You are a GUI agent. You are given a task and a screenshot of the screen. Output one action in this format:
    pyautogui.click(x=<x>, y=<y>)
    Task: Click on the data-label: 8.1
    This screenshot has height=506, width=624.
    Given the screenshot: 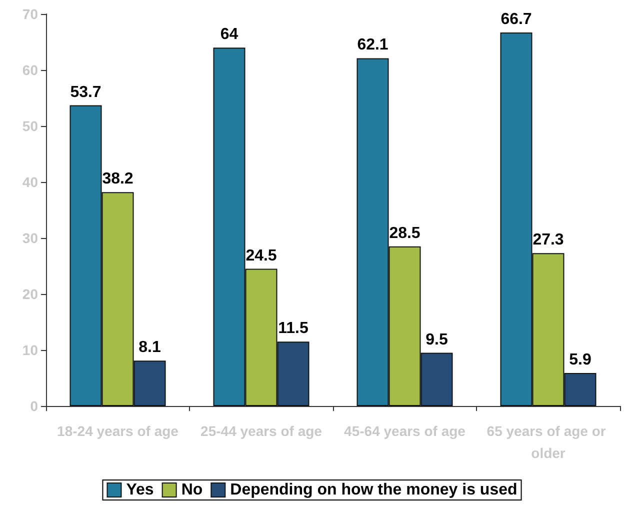 What is the action you would take?
    pyautogui.click(x=149, y=347)
    